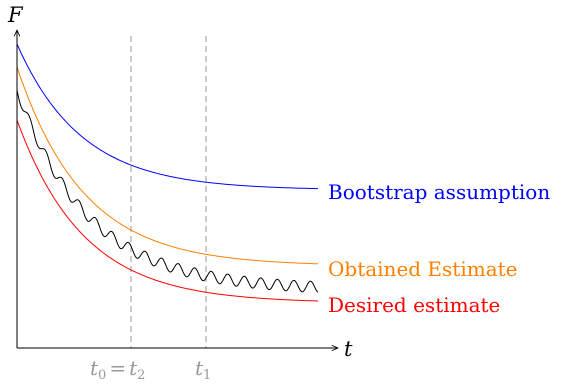 The image size is (585, 385). What do you see at coordinates (117, 369) in the screenshot?
I see `marker-label-t0-t2: t0 = t2` at bounding box center [117, 369].